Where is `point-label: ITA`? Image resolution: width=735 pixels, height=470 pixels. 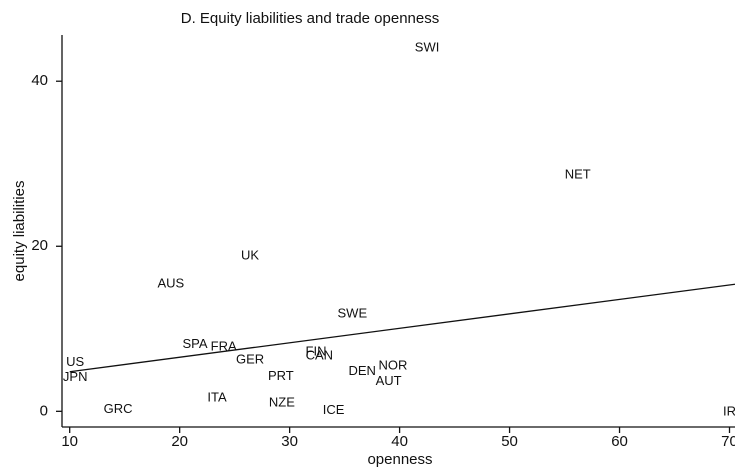 point-label: ITA is located at coordinates (217, 397).